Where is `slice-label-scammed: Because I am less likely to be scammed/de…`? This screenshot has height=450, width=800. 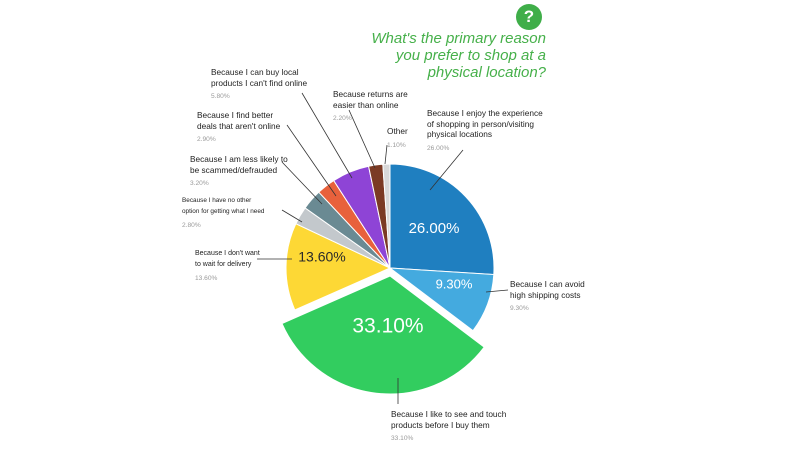
slice-label-scammed: Because I am less likely to be scammed/de… is located at coordinates (239, 172).